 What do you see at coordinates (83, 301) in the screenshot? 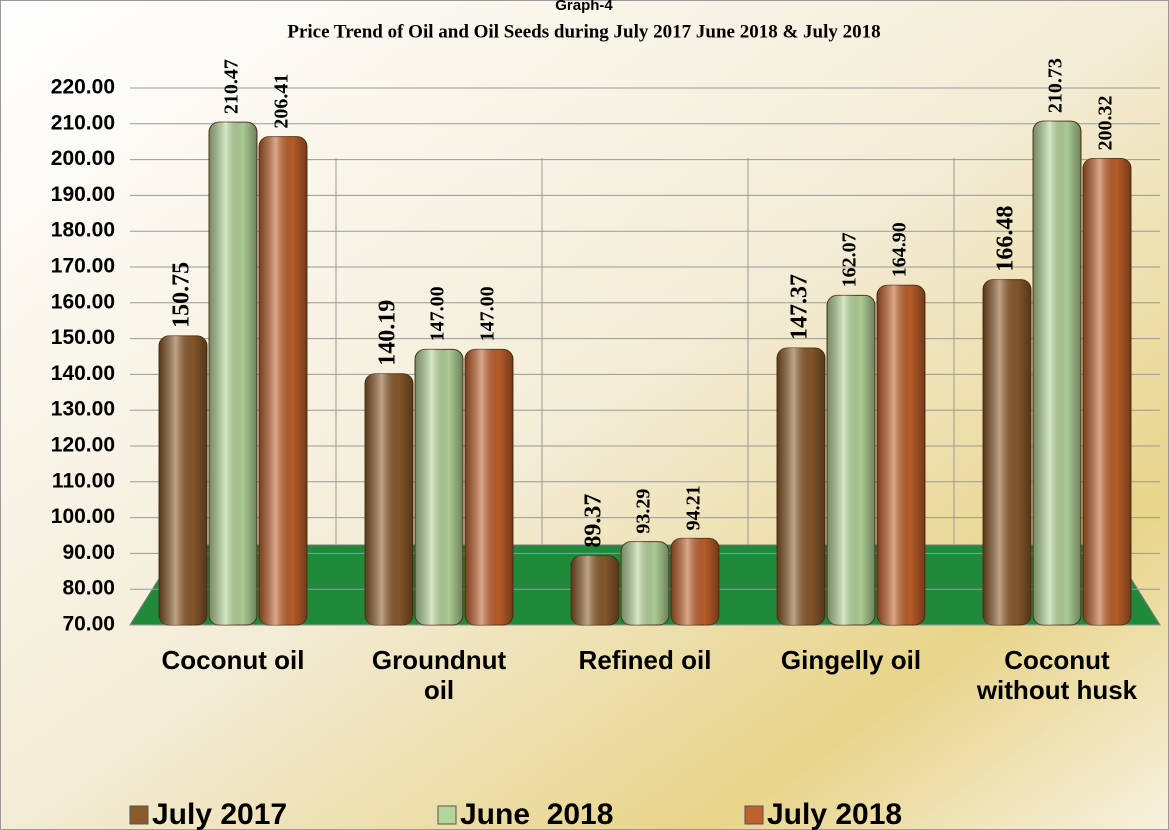
I see `y-tick-label: 160.00` at bounding box center [83, 301].